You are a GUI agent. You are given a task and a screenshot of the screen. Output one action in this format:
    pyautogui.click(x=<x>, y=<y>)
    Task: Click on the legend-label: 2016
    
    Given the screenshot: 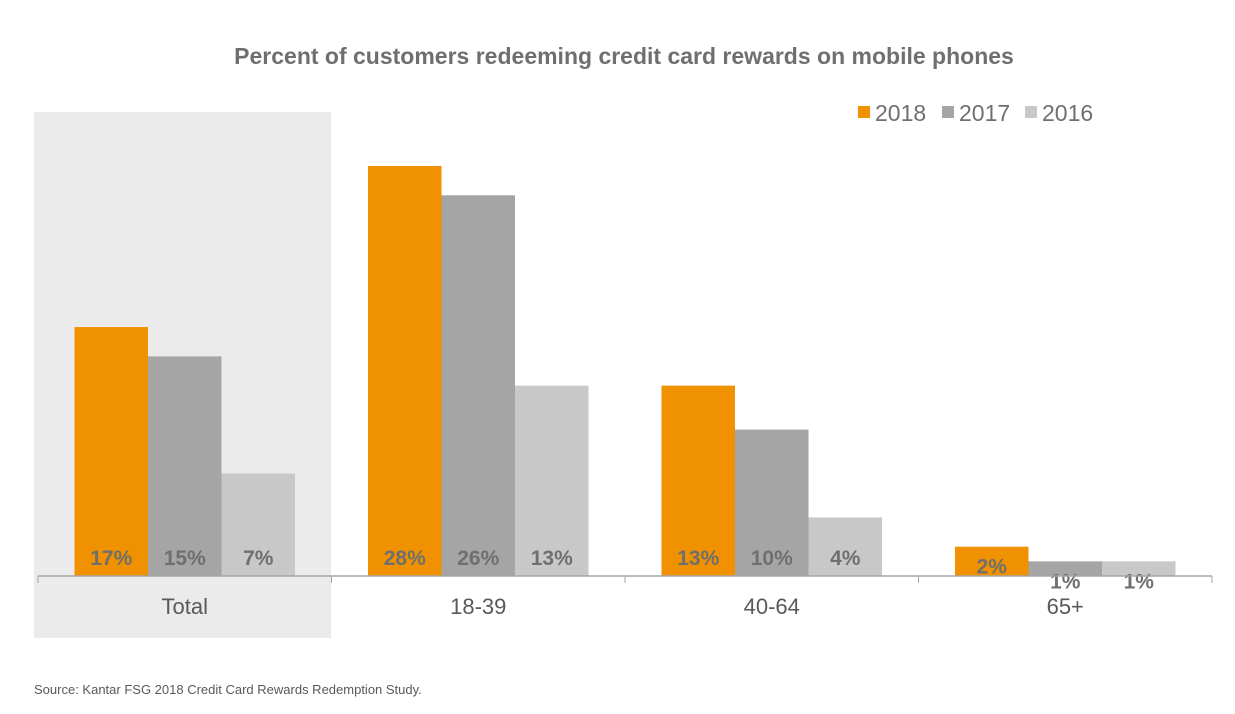 What is the action you would take?
    pyautogui.click(x=1067, y=113)
    